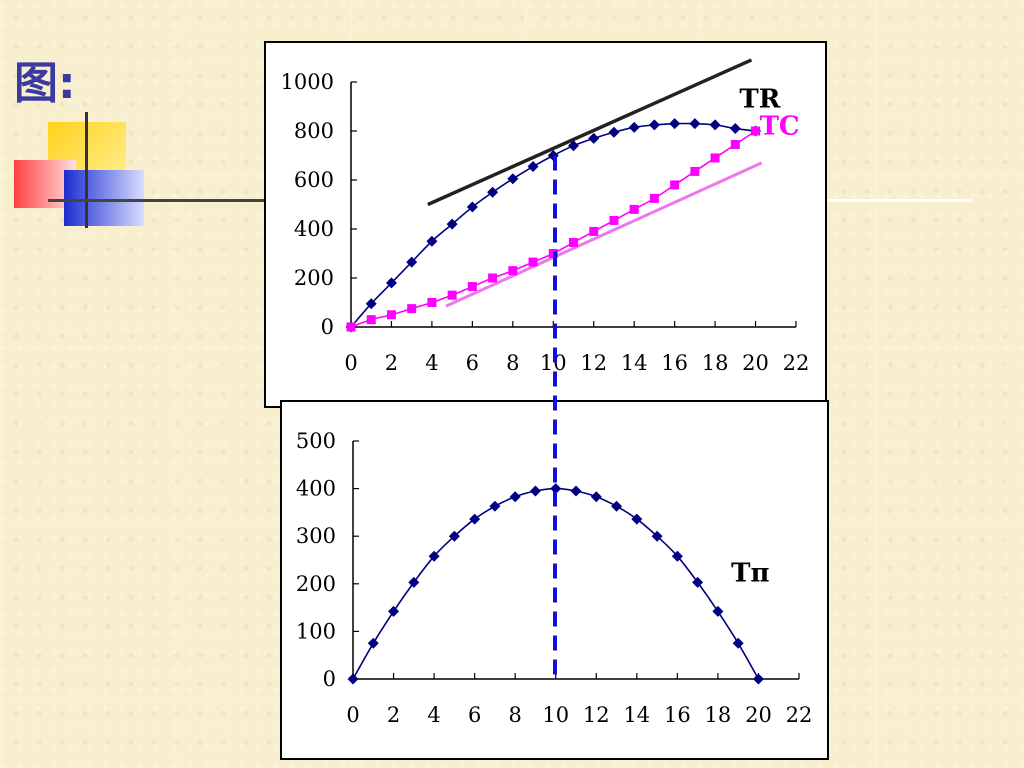 Image resolution: width=1024 pixels, height=768 pixels. What do you see at coordinates (555, 715) in the screenshot?
I see `x-tick-label: 10` at bounding box center [555, 715].